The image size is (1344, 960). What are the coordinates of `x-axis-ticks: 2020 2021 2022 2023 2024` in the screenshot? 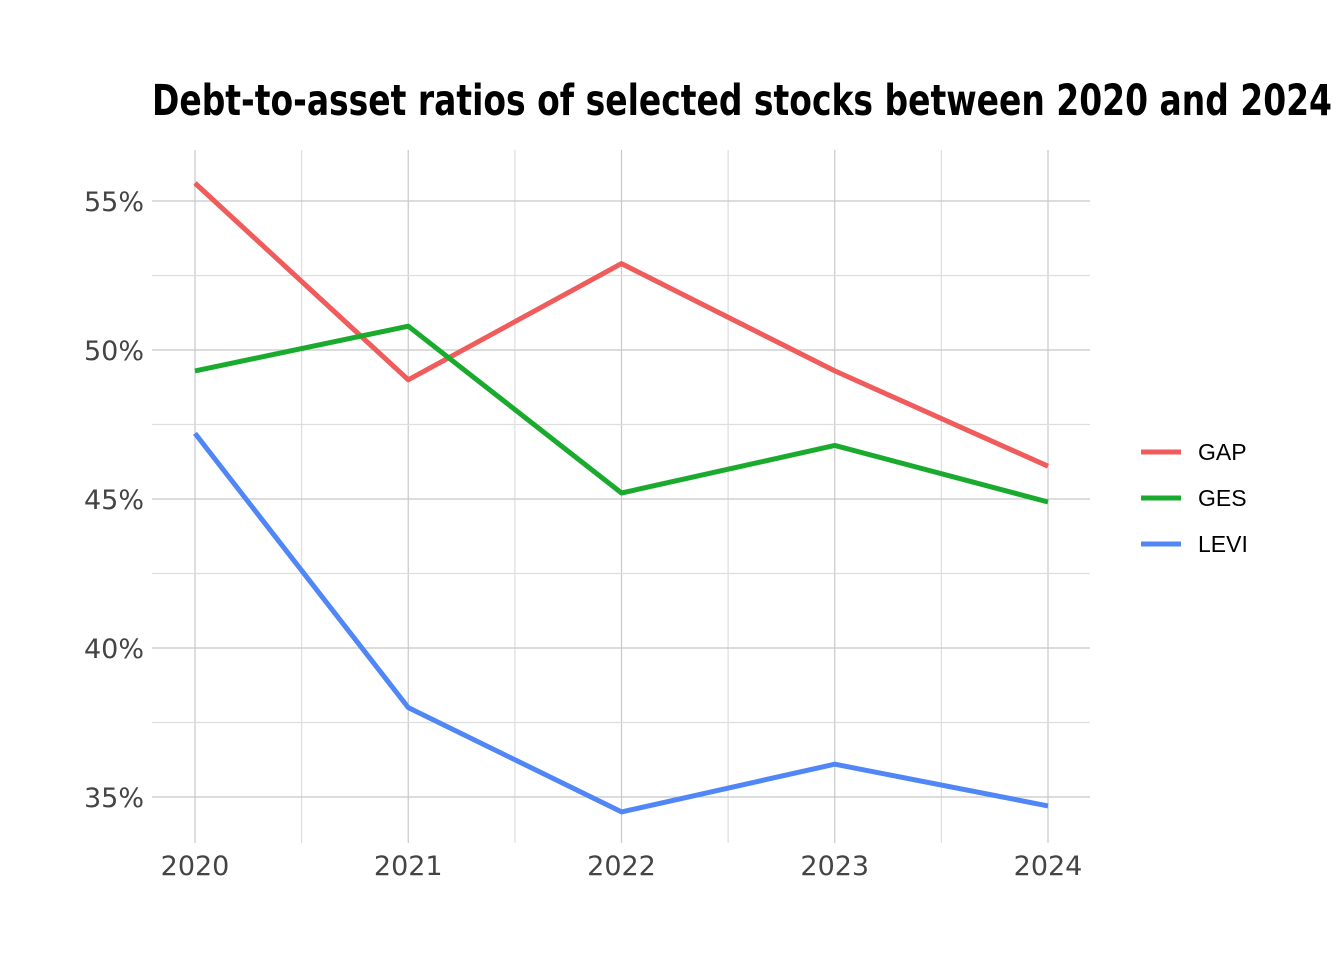 It's located at (622, 866).